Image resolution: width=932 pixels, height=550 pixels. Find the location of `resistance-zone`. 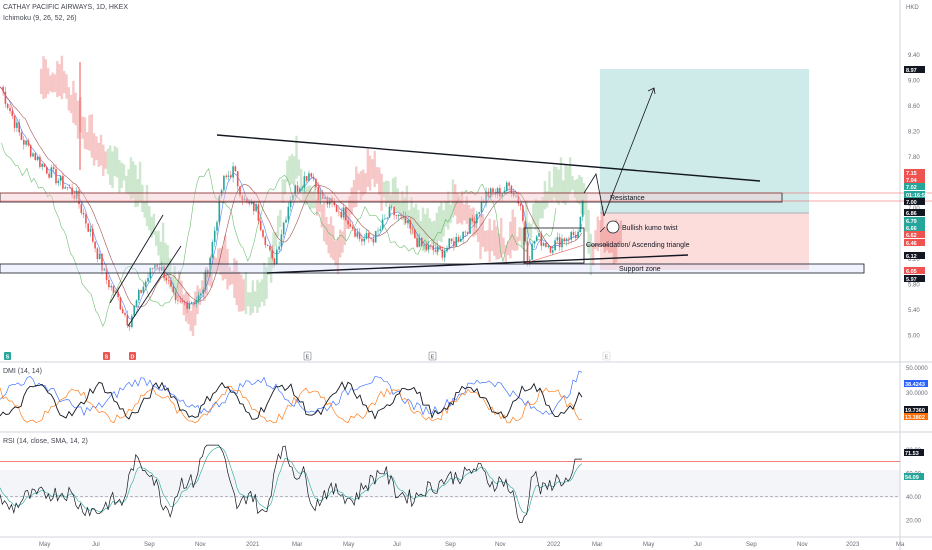

resistance-zone is located at coordinates (391, 197).